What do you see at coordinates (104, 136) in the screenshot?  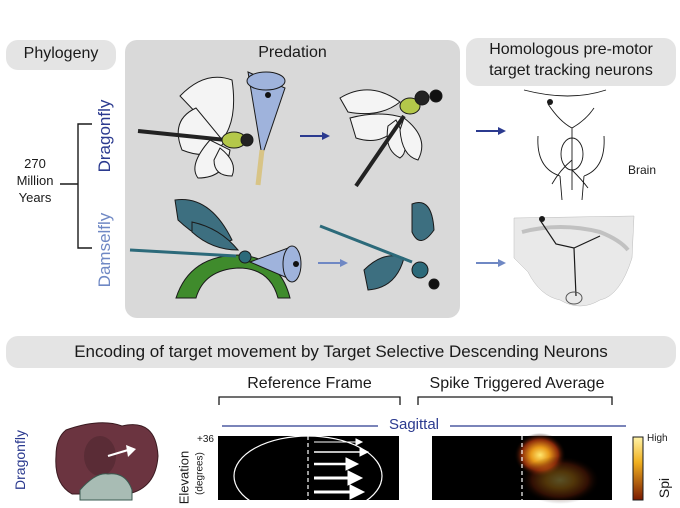 I see `dragonfly-label: Dragonfly` at bounding box center [104, 136].